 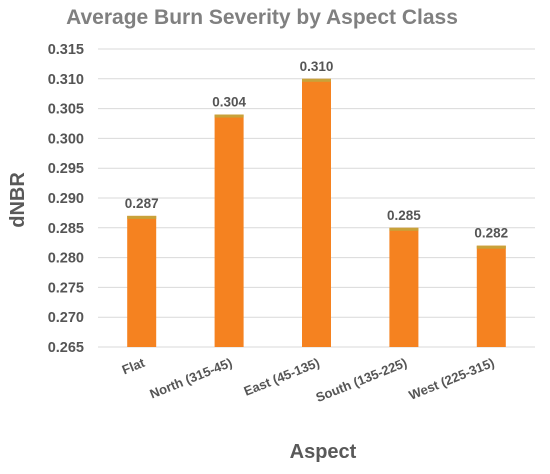 What do you see at coordinates (491, 233) in the screenshot?
I see `data-label: 0.282` at bounding box center [491, 233].